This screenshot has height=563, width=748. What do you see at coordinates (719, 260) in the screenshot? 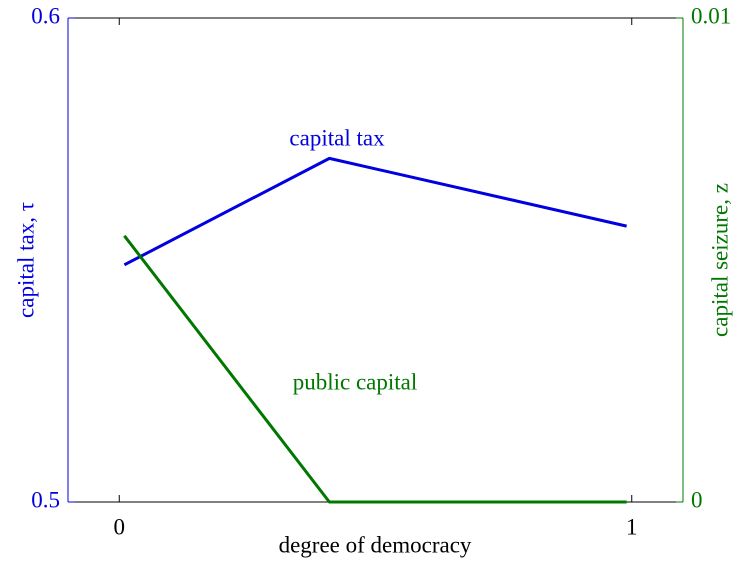
I see `y2-axis-label: capital seizure, z` at bounding box center [719, 260].